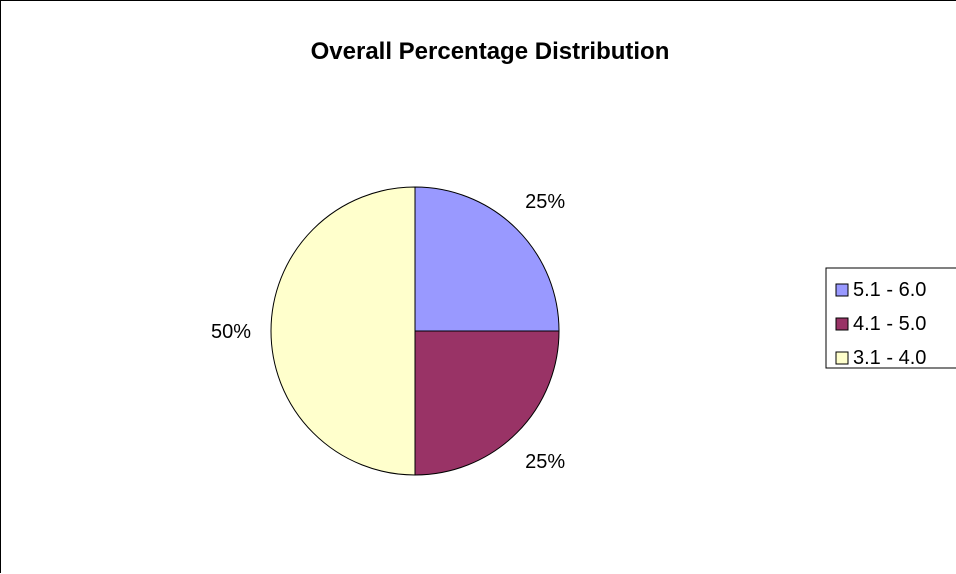 Image resolution: width=956 pixels, height=574 pixels. Describe the element at coordinates (889, 324) in the screenshot. I see `legend-label: 4.1 - 5.0` at that location.